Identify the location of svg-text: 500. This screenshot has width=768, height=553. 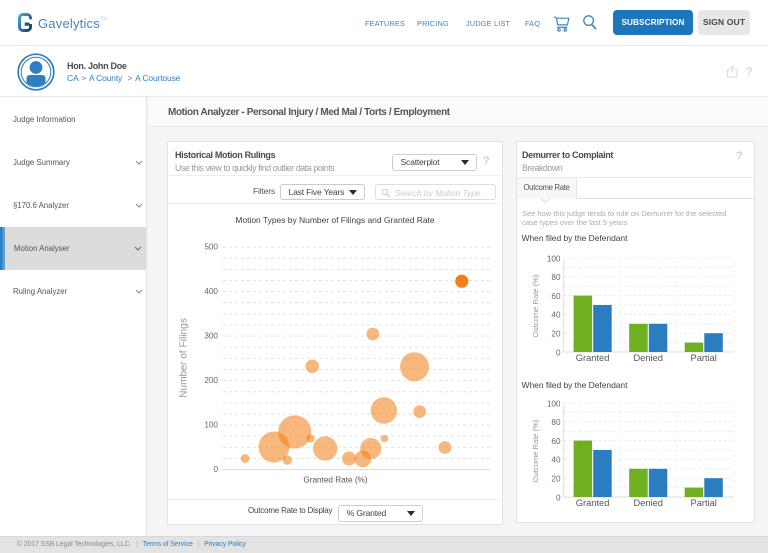
(211, 246).